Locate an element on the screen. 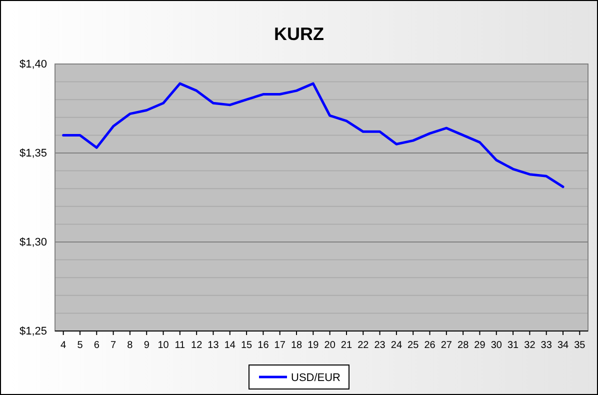  x-tick-label: 18 is located at coordinates (296, 346).